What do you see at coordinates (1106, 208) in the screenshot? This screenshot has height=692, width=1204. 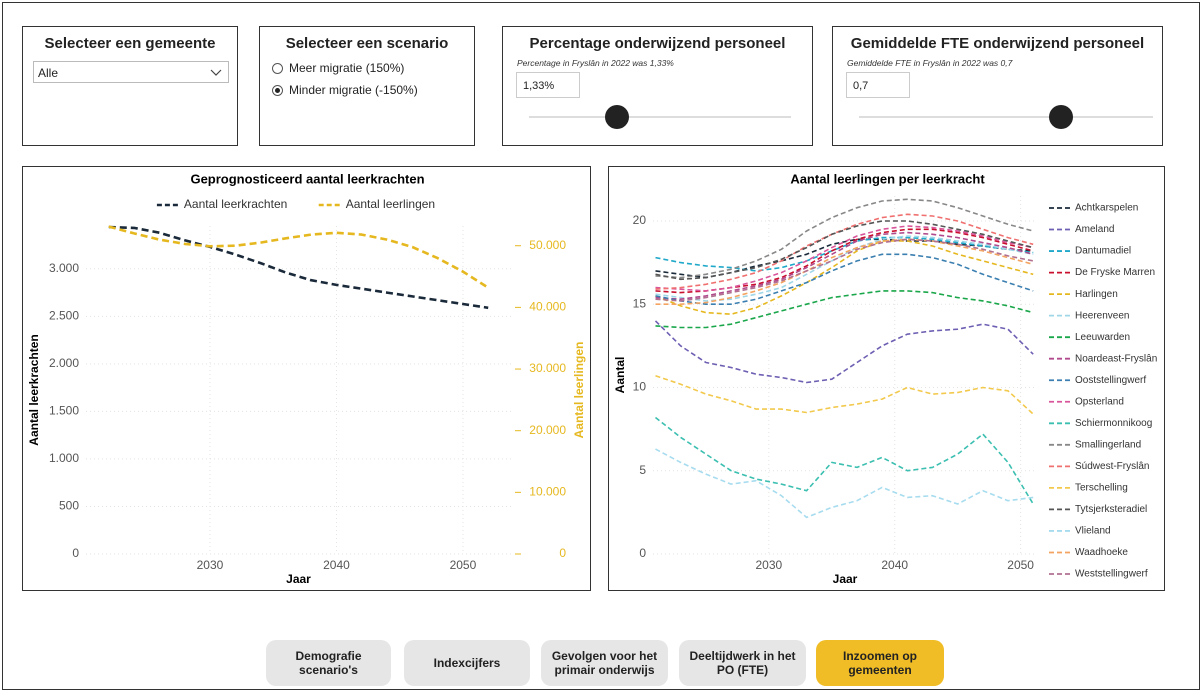 I see `legend-label: Achtkarspelen` at bounding box center [1106, 208].